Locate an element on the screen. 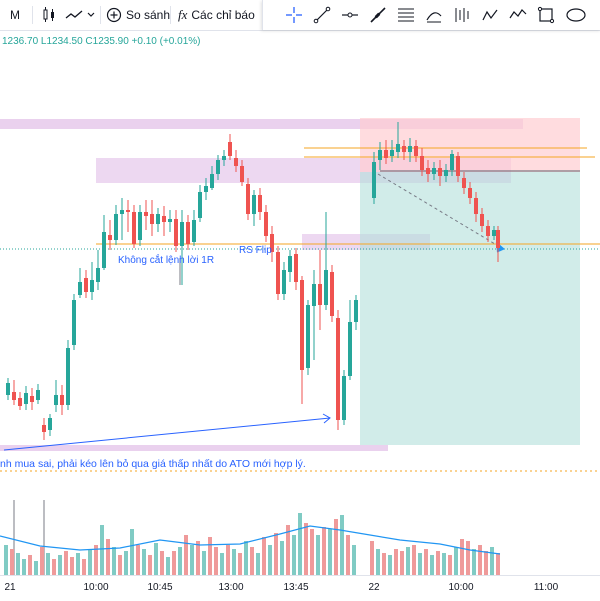  curve-tool is located at coordinates (434, 15).